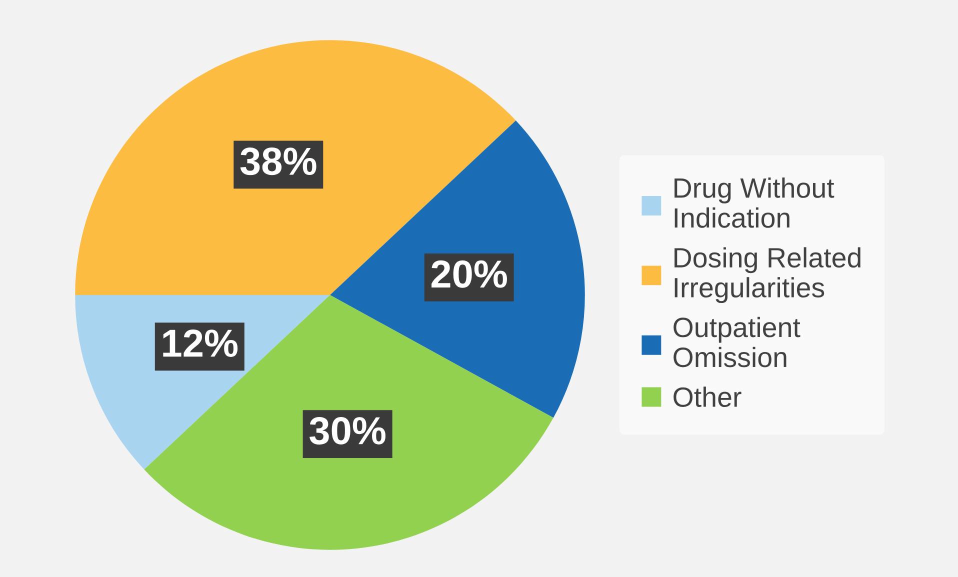 The width and height of the screenshot is (958, 577). Describe the element at coordinates (708, 397) in the screenshot. I see `legend-label: Other` at that location.